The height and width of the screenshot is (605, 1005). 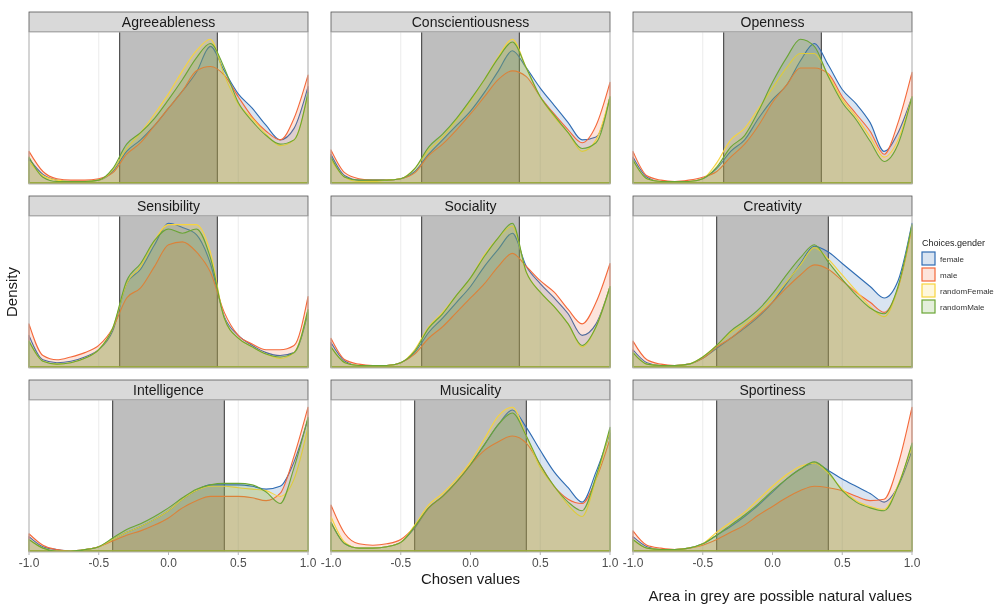 I want to click on chart-title: Musicality, so click(x=470, y=390).